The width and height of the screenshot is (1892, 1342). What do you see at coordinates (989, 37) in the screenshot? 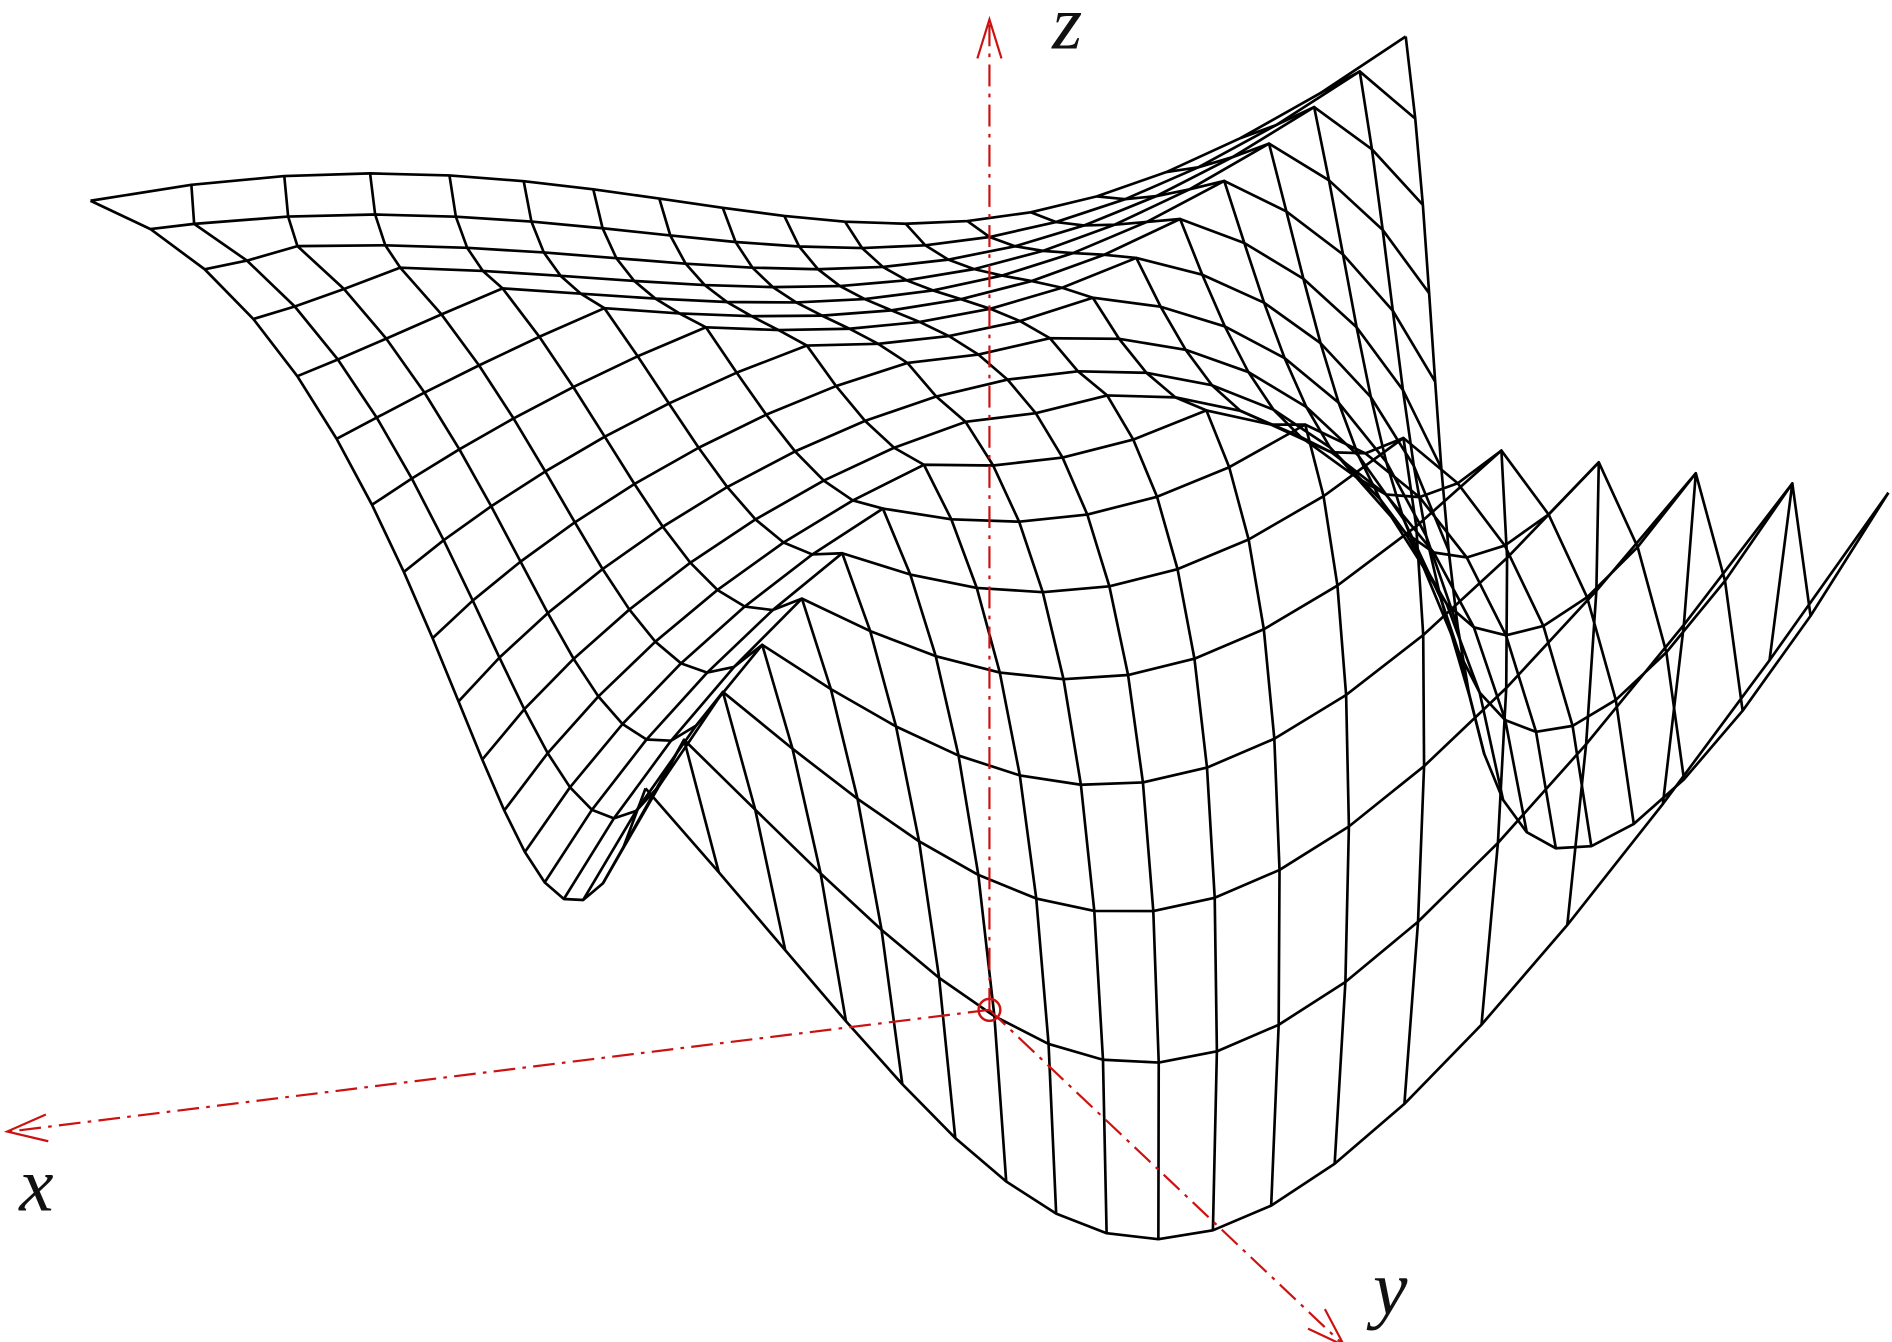
I see `z-arrow` at bounding box center [989, 37].